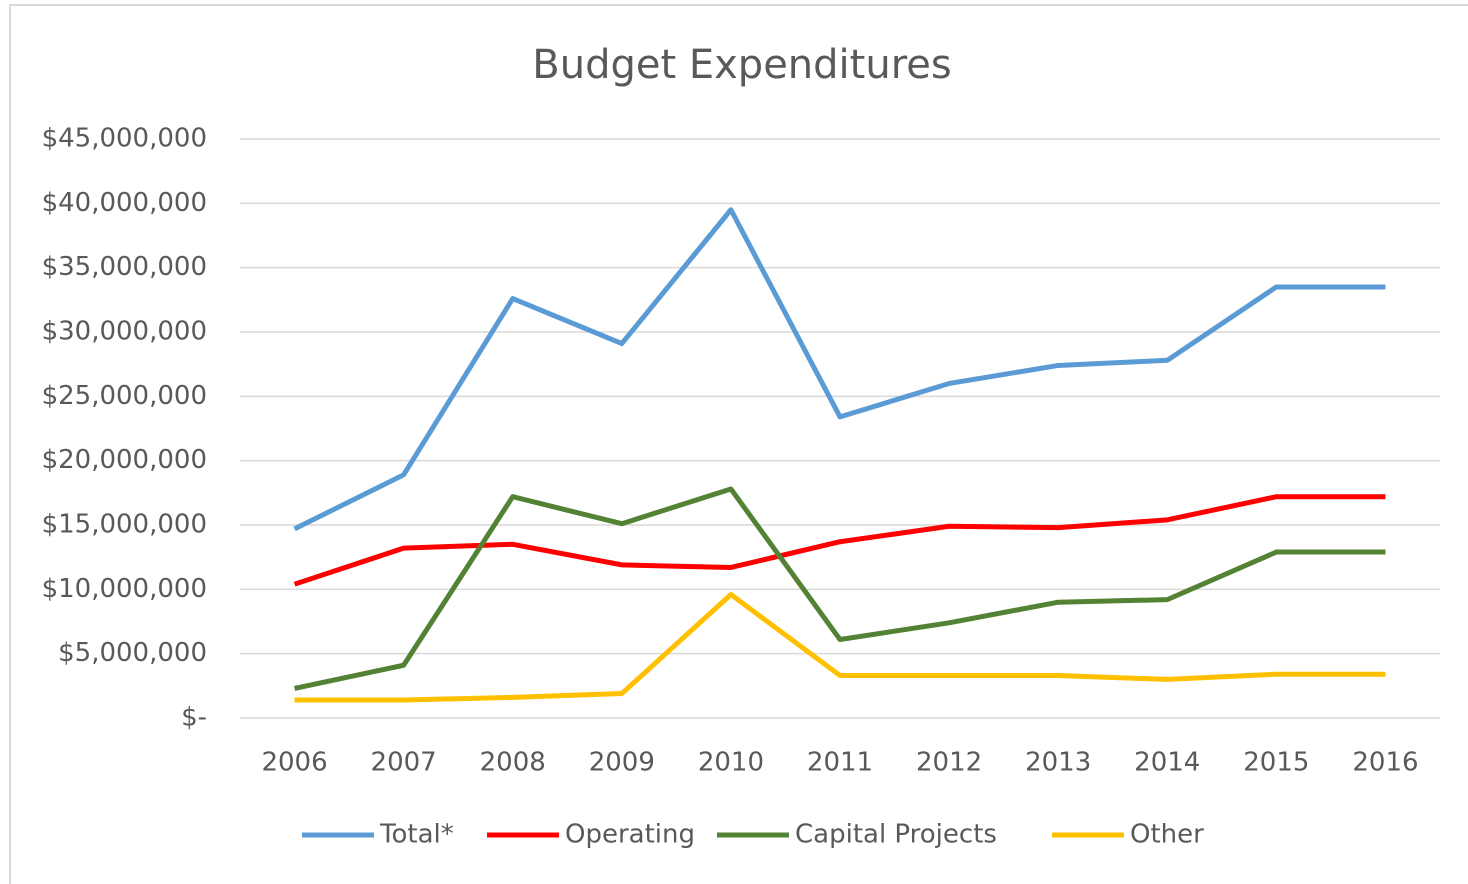  Describe the element at coordinates (294, 763) in the screenshot. I see `x-tick-label: 2006` at that location.